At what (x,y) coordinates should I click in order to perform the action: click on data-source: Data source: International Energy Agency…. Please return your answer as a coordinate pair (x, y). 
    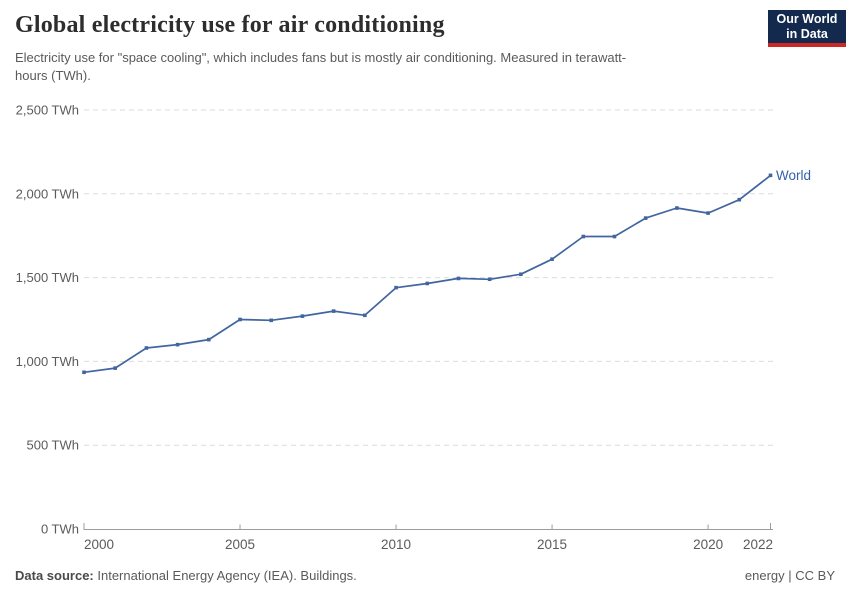
    Looking at the image, I should click on (186, 575).